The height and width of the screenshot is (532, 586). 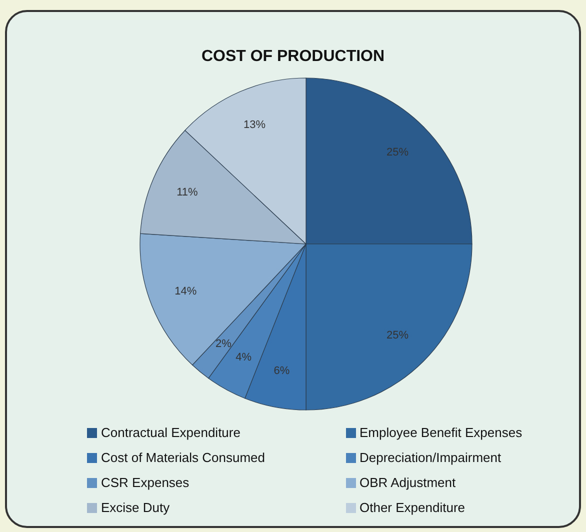 What do you see at coordinates (282, 371) in the screenshot?
I see `data-label: 6%` at bounding box center [282, 371].